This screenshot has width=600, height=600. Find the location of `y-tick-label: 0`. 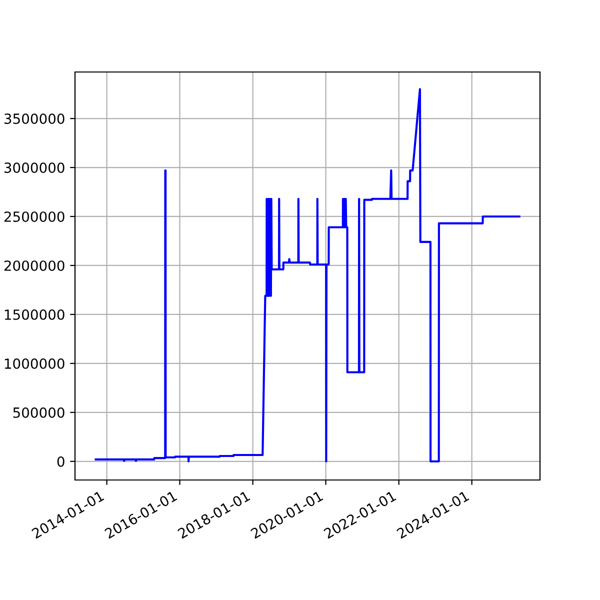

y-tick-label: 0 is located at coordinates (60, 461).